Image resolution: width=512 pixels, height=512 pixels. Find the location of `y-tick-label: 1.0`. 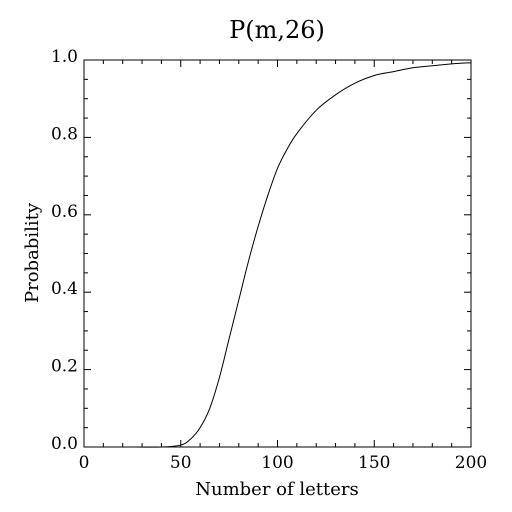

y-tick-label: 1.0 is located at coordinates (64, 57).